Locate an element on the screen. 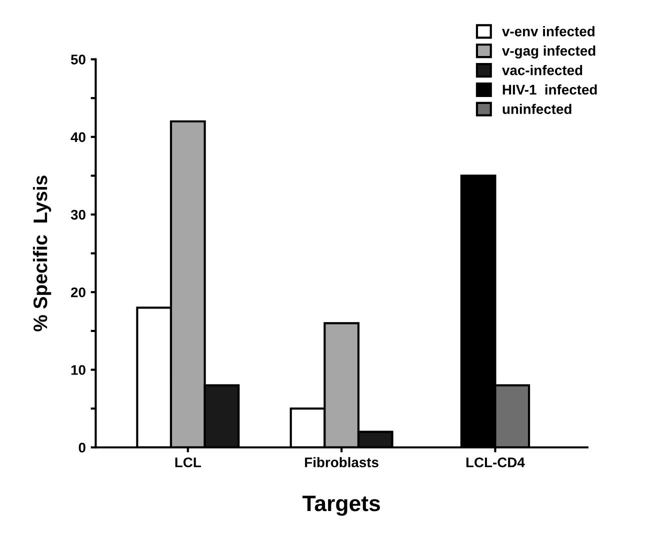 This screenshot has height=539, width=660. legend-label: HIV-1 infected is located at coordinates (549, 89).